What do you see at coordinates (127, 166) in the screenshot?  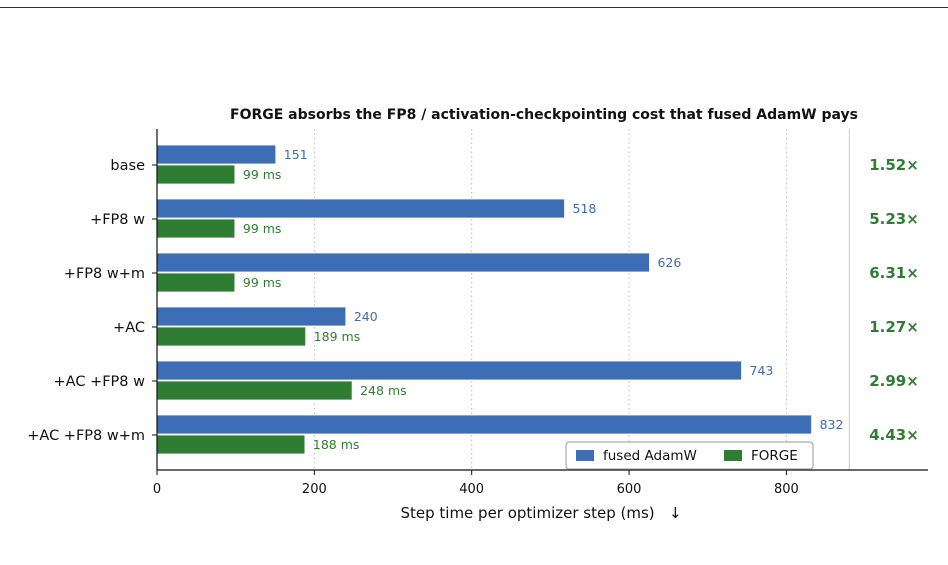 I see `category-label-0: base` at bounding box center [127, 166].